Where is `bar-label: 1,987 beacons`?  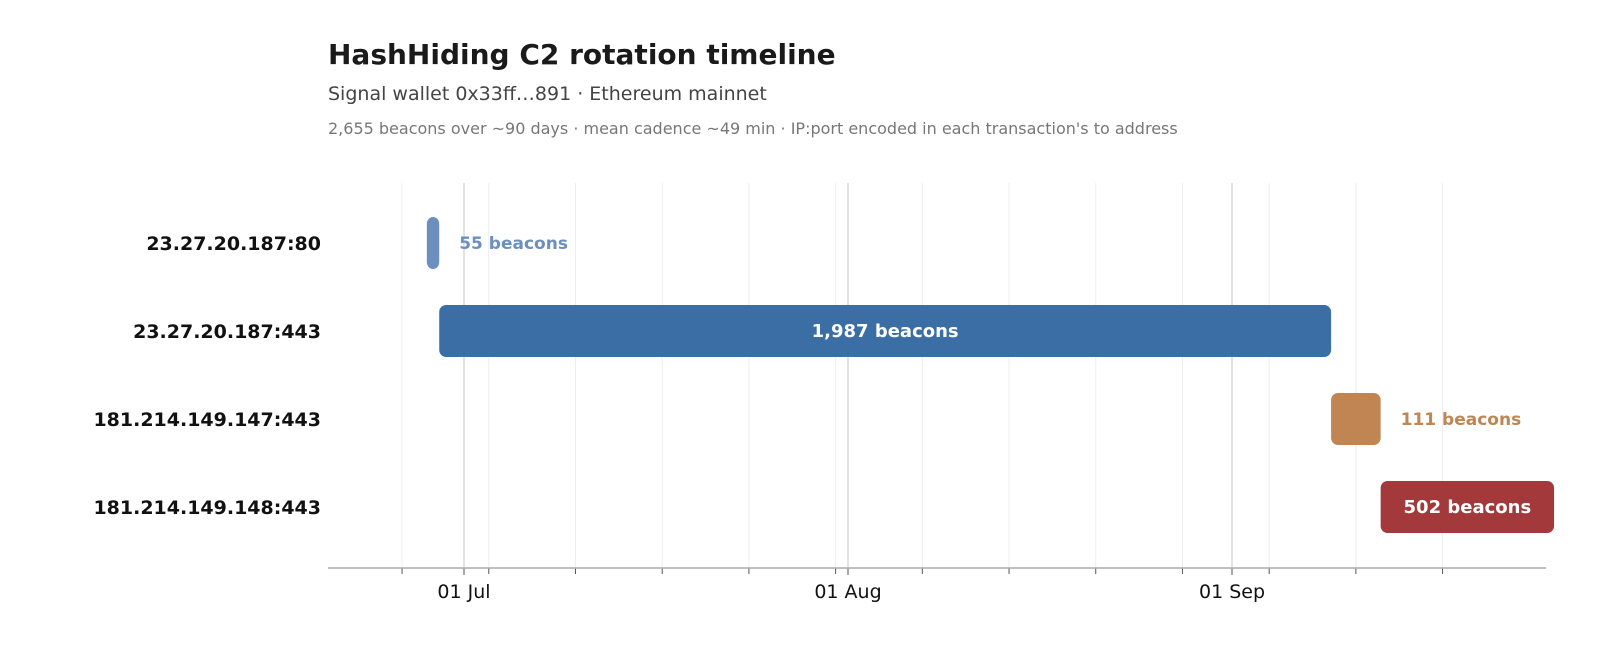 bar-label: 1,987 beacons is located at coordinates (885, 331).